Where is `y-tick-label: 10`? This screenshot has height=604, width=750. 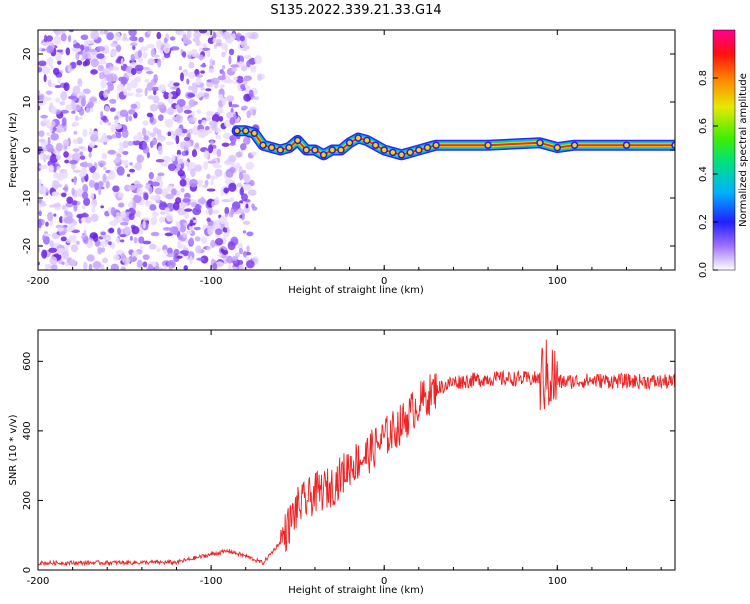 y-tick-label: 10 is located at coordinates (27, 102).